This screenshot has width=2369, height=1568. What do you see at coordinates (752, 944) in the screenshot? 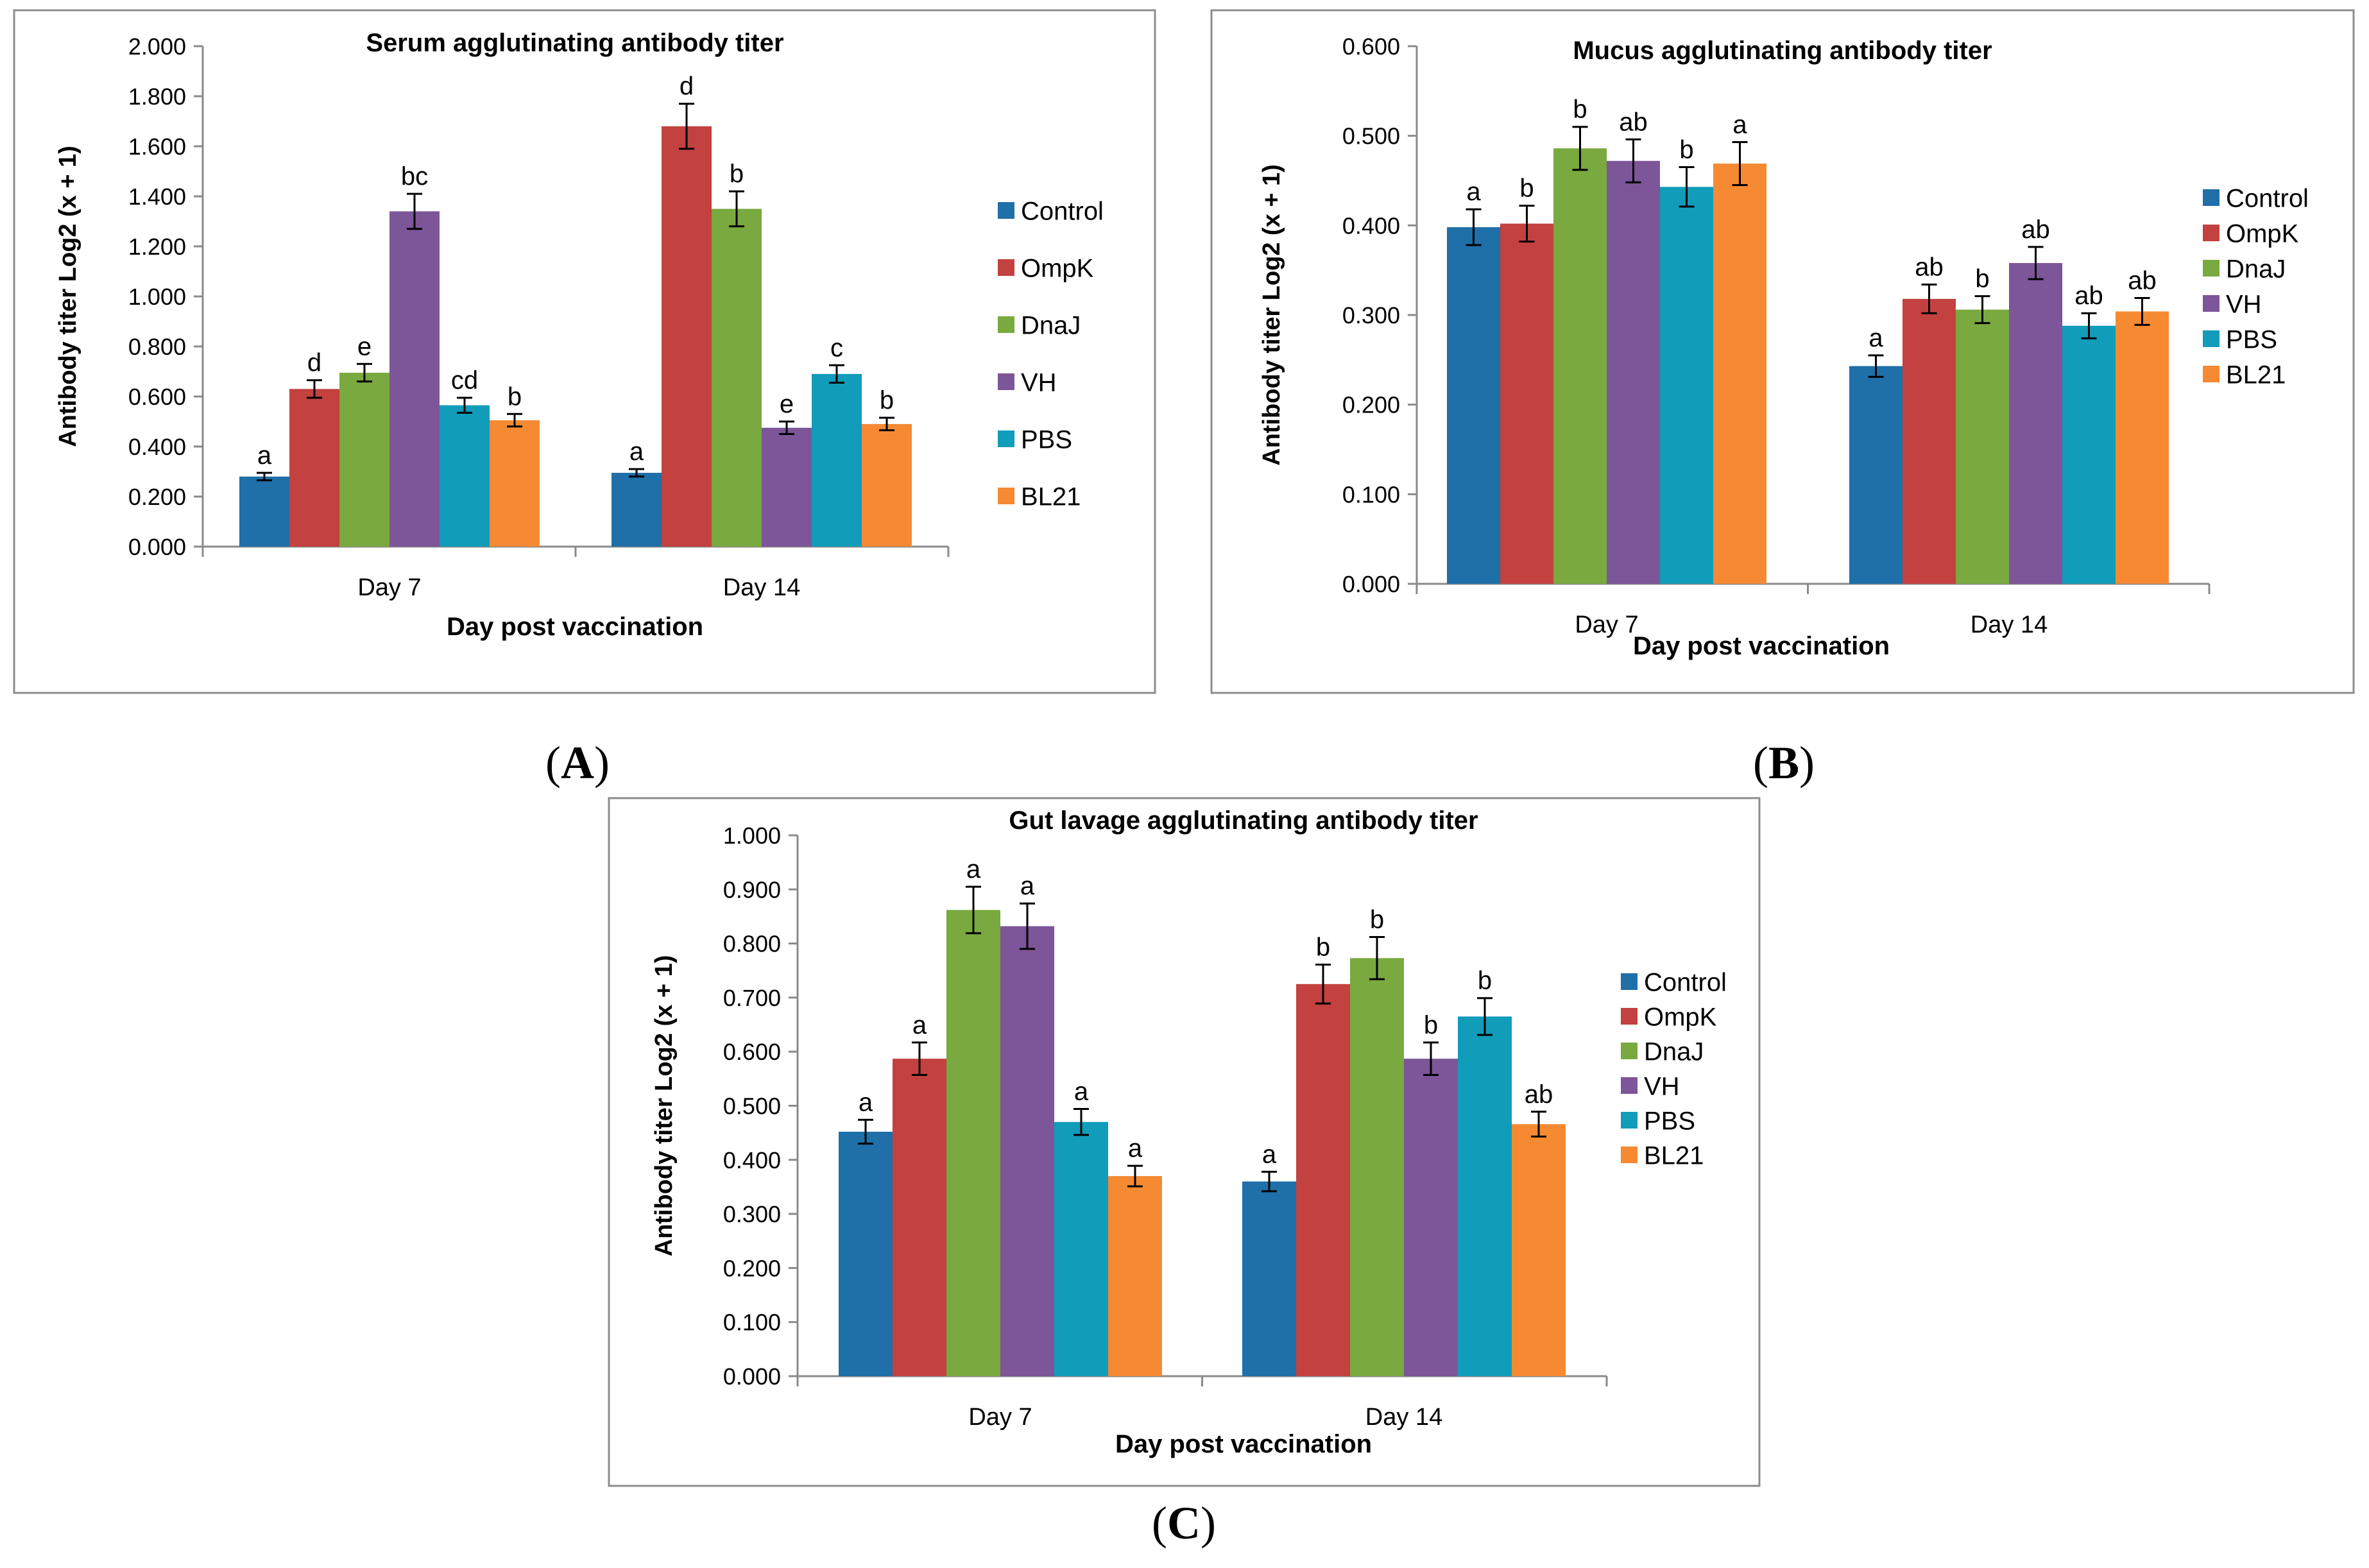
I see `y-tick-label: 0.800` at bounding box center [752, 944].